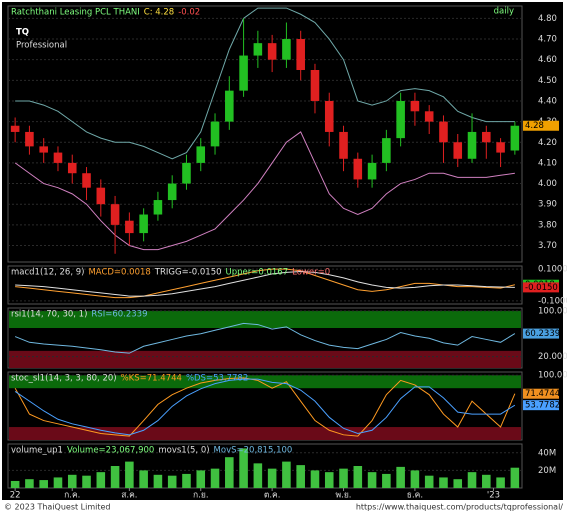 The height and width of the screenshot is (514, 567). What do you see at coordinates (547, 184) in the screenshot?
I see `y-tick-label: 4.00` at bounding box center [547, 184].